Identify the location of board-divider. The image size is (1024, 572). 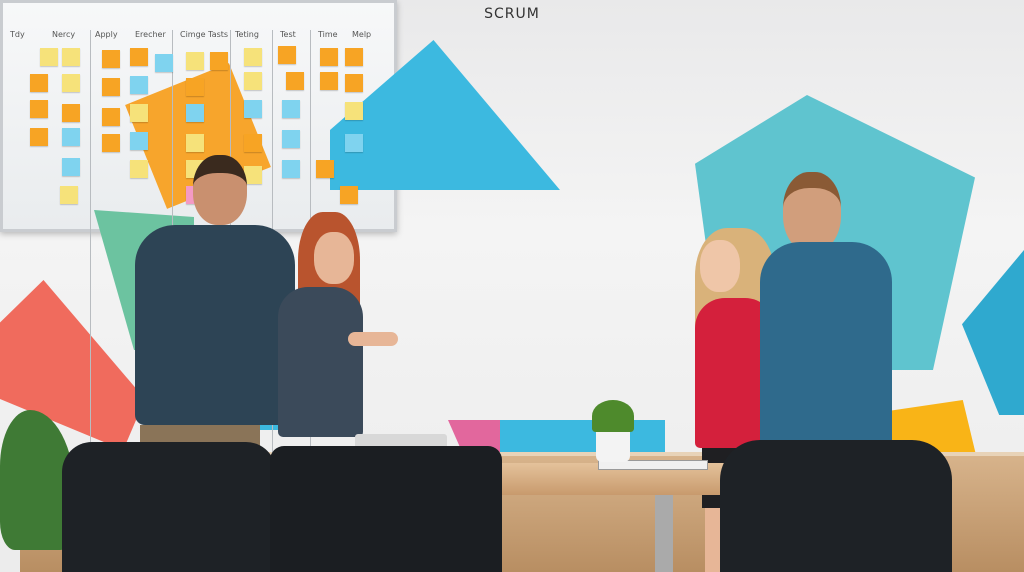
(90, 298).